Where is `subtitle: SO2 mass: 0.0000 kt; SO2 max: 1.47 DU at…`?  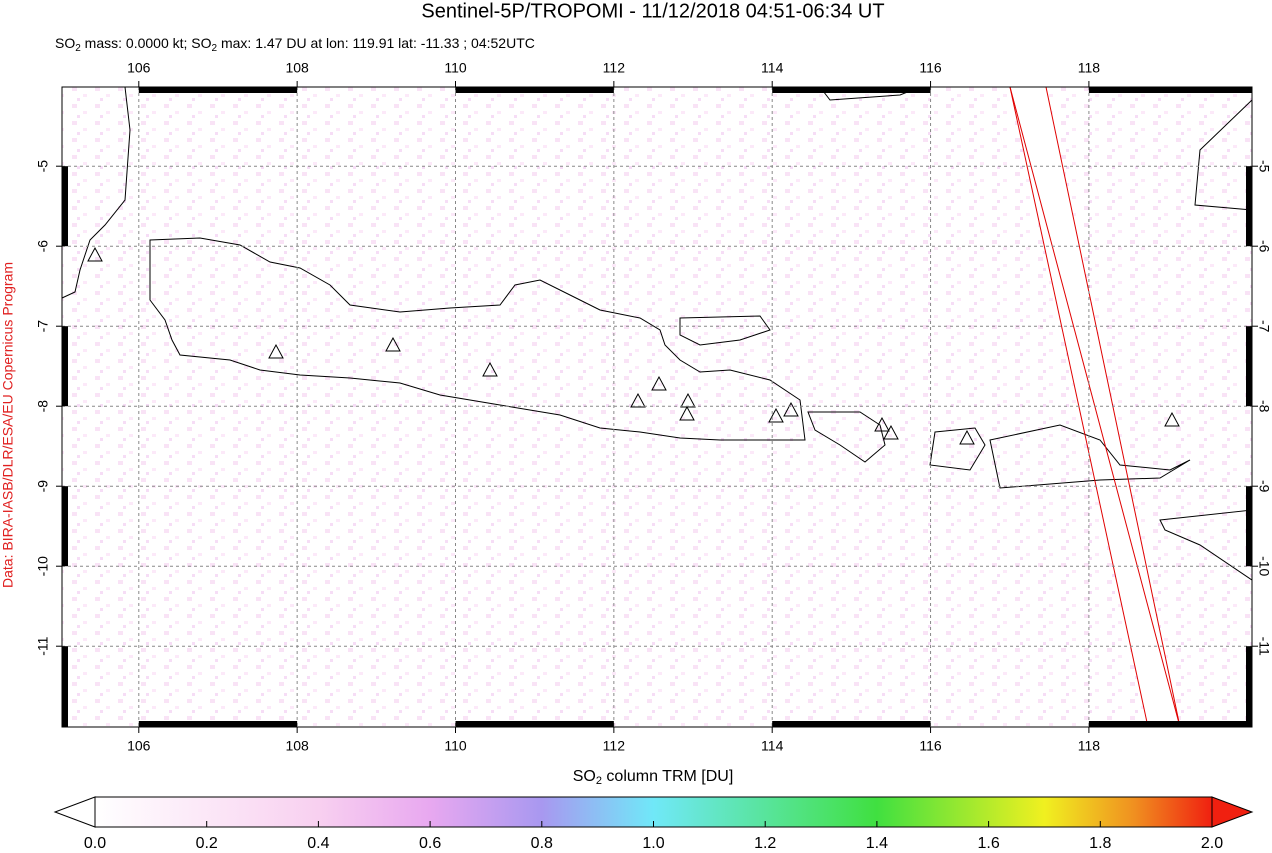 subtitle: SO2 mass: 0.0000 kt; SO2 max: 1.47 DU at… is located at coordinates (295, 44).